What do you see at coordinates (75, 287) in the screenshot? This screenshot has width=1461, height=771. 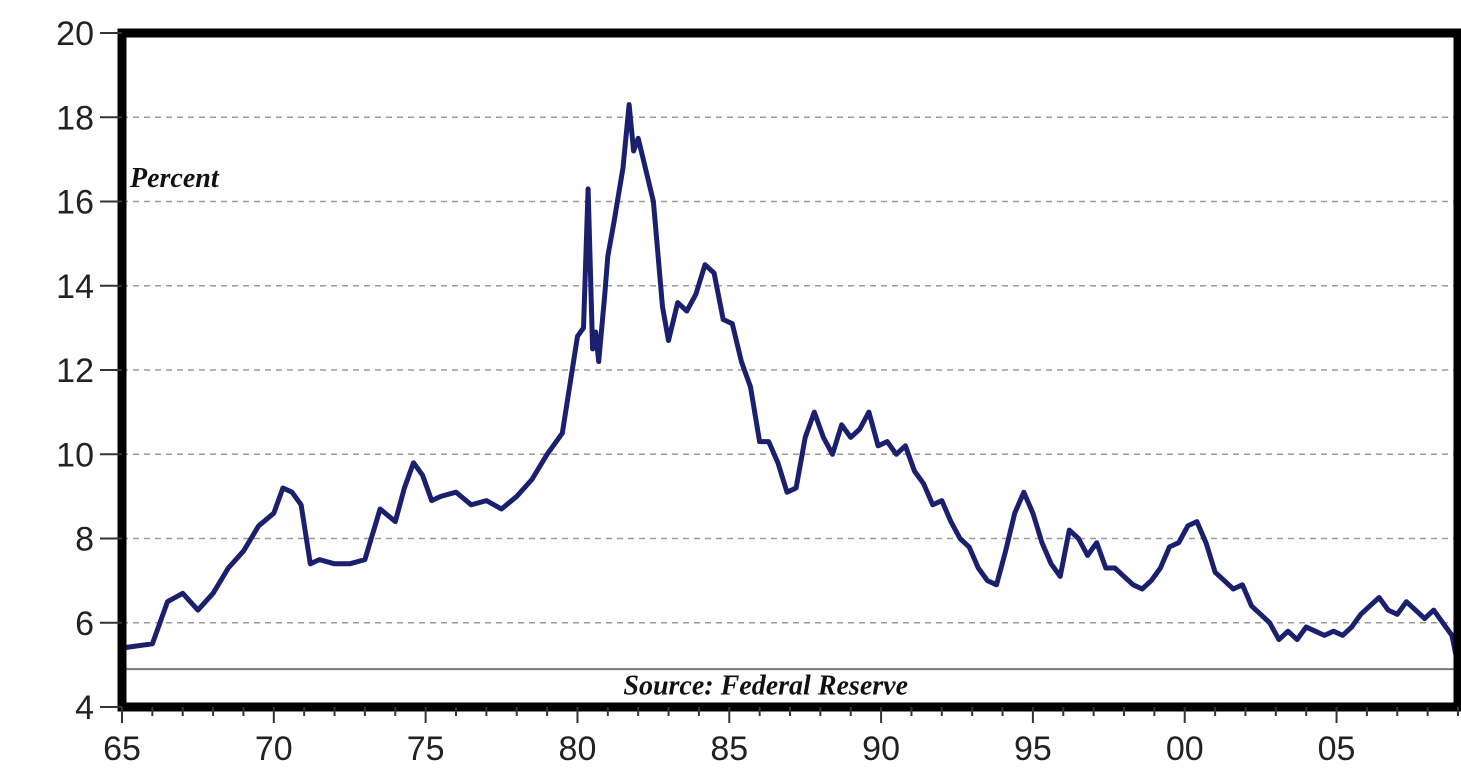 I see `y-tick-label: 14` at bounding box center [75, 287].